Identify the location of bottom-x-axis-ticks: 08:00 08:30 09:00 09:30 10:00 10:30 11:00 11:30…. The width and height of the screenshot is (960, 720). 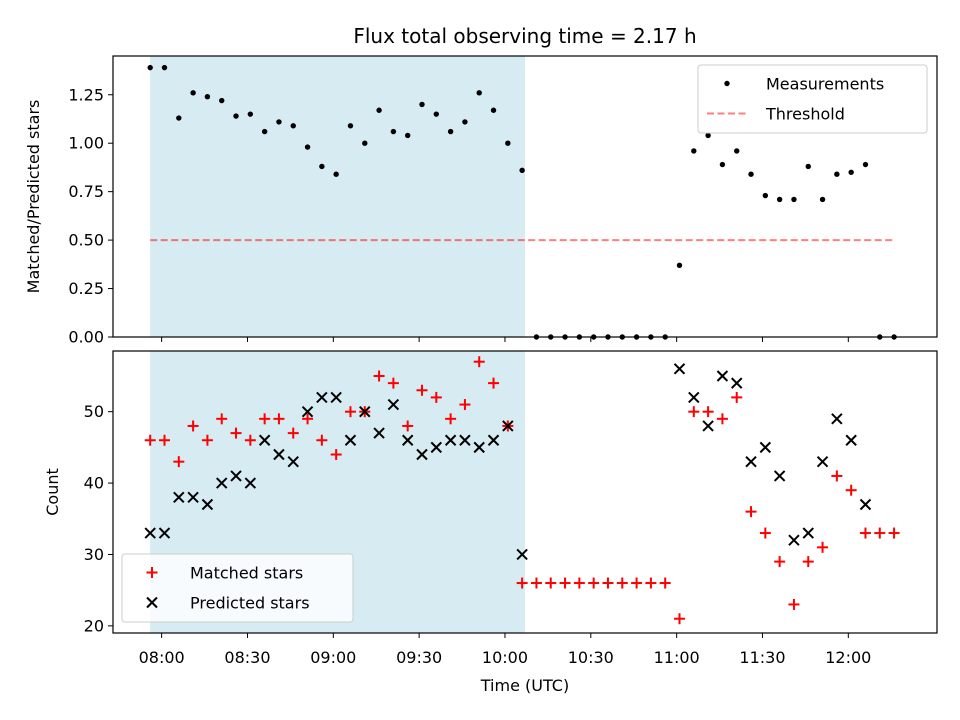
(505, 650).